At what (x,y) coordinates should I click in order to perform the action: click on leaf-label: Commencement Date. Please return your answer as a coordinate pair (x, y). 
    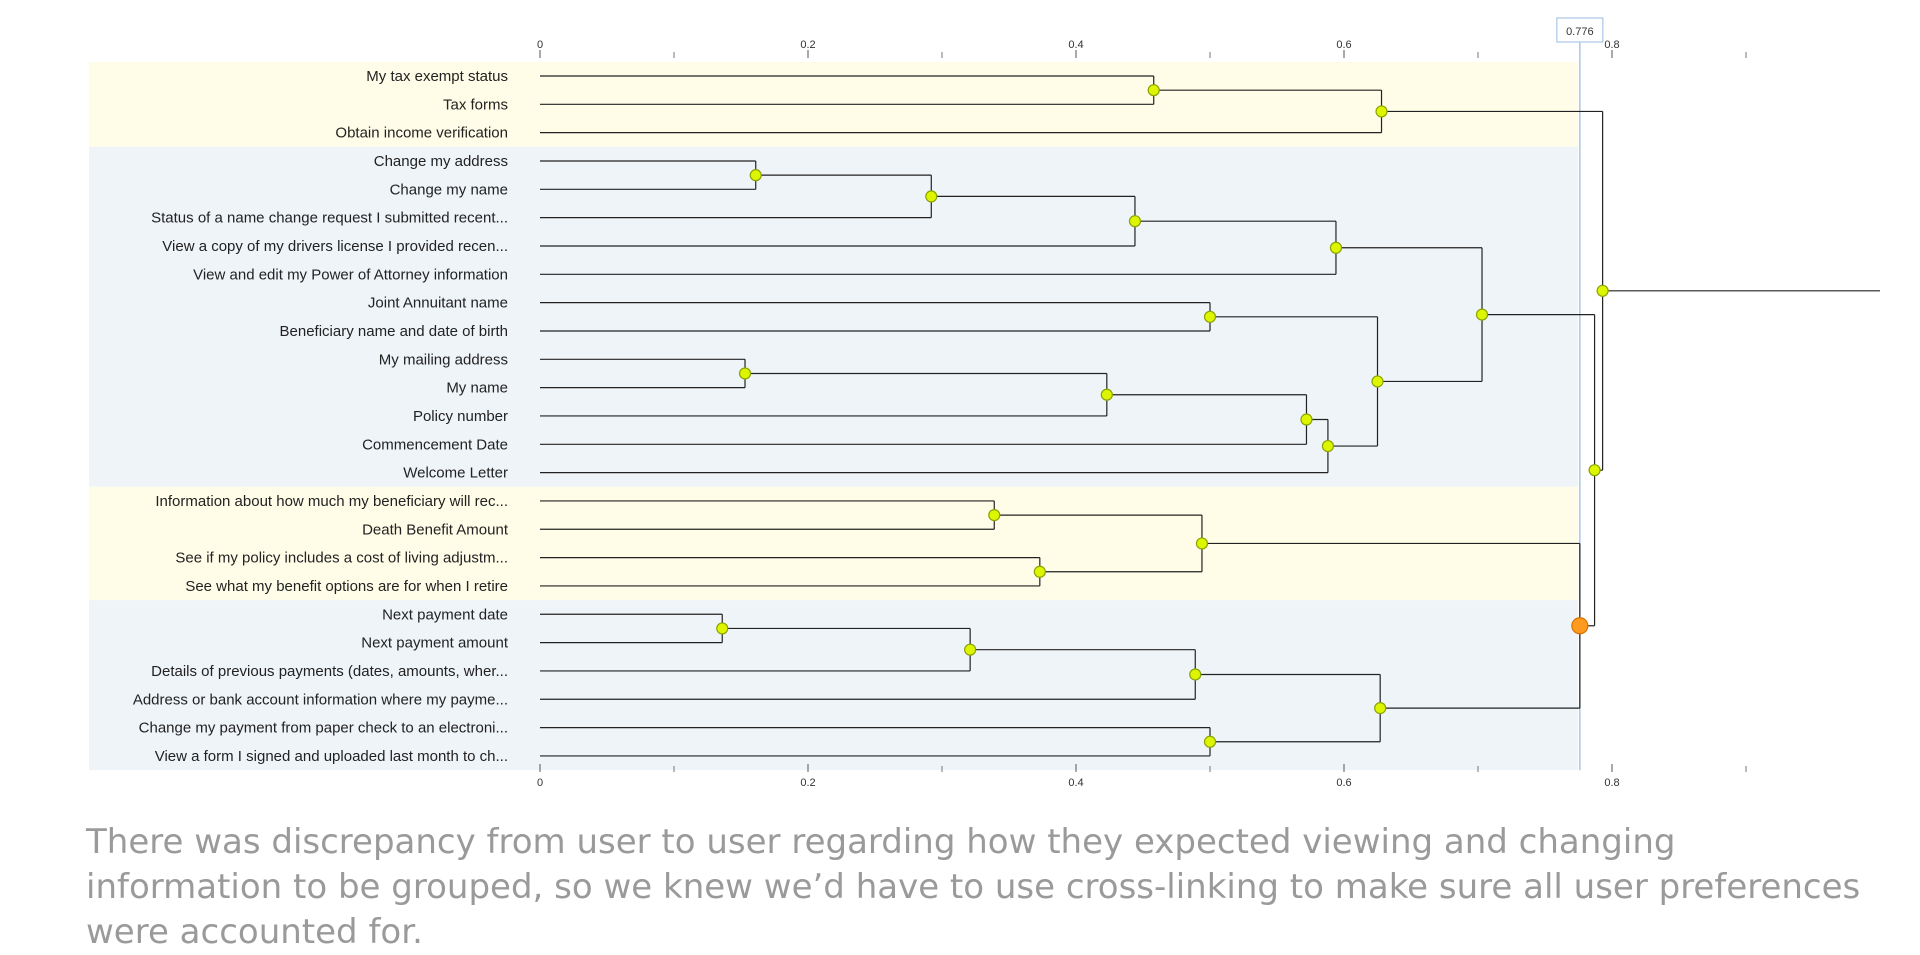
    Looking at the image, I should click on (435, 444).